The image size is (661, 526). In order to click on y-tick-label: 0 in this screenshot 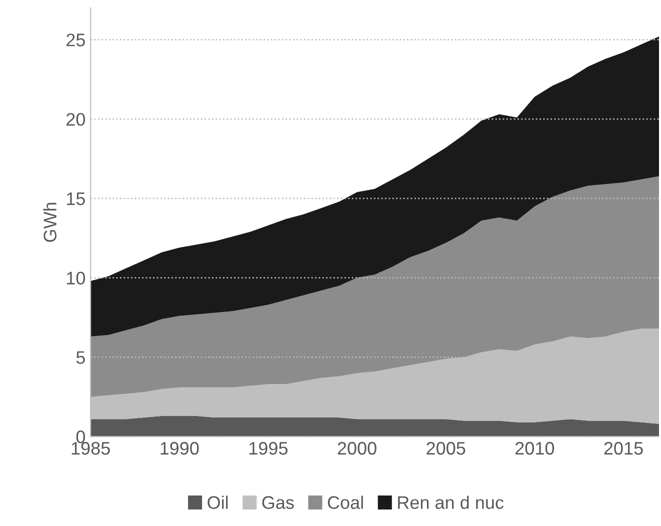, I will do `click(80, 437)`.